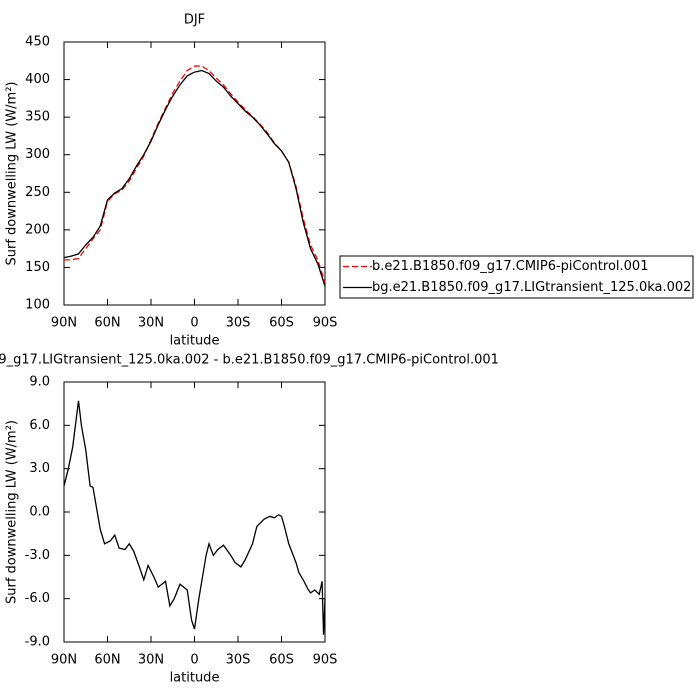 The image size is (700, 700). What do you see at coordinates (37, 117) in the screenshot?
I see `y-tick-label: 350` at bounding box center [37, 117].